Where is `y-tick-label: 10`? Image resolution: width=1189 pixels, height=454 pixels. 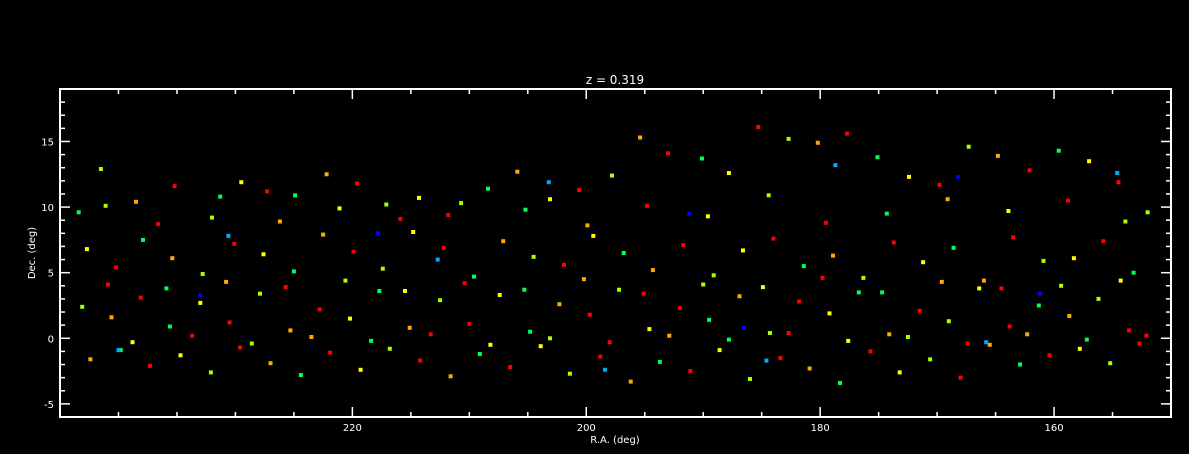 y-tick-label: 10 is located at coordinates (47, 208).